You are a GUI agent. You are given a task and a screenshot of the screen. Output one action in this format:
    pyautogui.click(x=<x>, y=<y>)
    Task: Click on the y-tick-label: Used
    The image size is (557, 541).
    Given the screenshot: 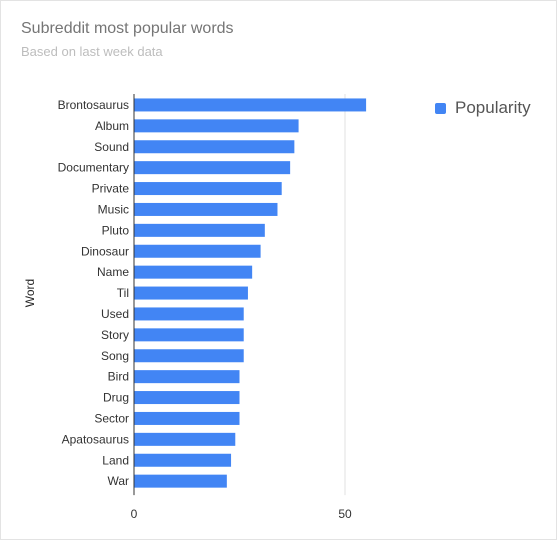 What is the action you would take?
    pyautogui.click(x=115, y=314)
    